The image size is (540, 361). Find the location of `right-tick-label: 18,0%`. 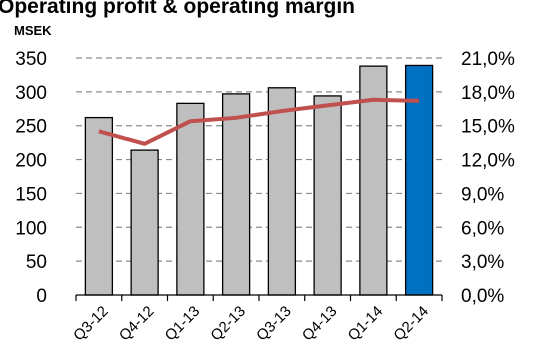

right-tick-label: 18,0% is located at coordinates (488, 93).